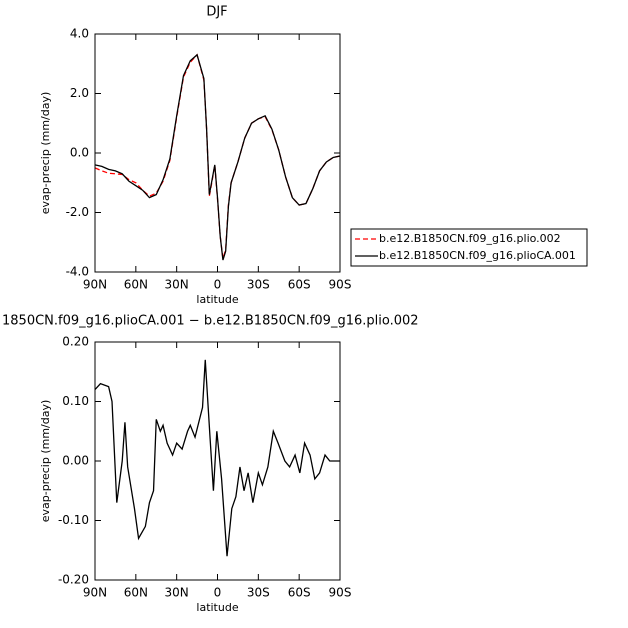  What do you see at coordinates (75, 342) in the screenshot?
I see `y-tick-label: 0.20` at bounding box center [75, 342].